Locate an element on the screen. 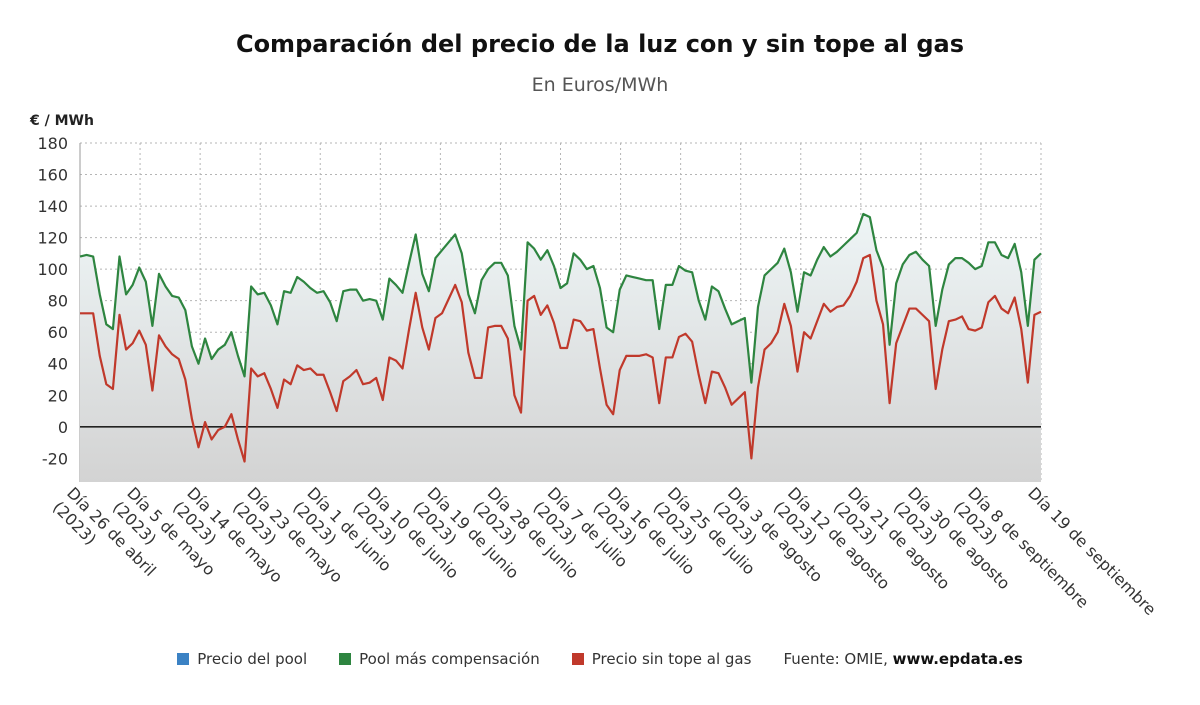 The image size is (1200, 705). source-prefix: Fuente: OMIE, is located at coordinates (838, 659).